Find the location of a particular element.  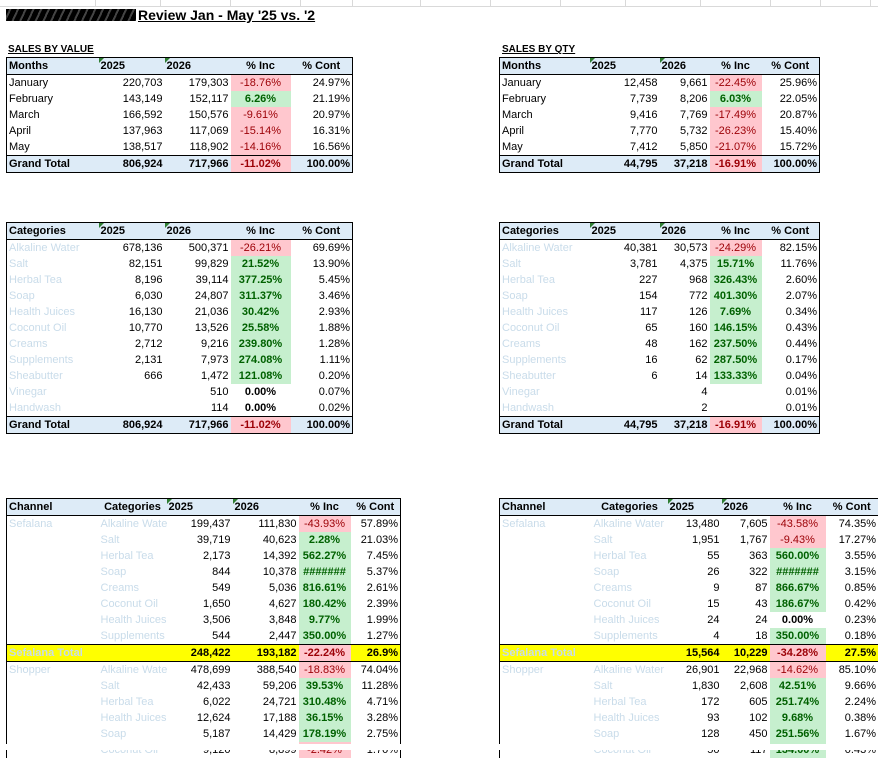

category-label: Herbal Tea is located at coordinates (630, 556).